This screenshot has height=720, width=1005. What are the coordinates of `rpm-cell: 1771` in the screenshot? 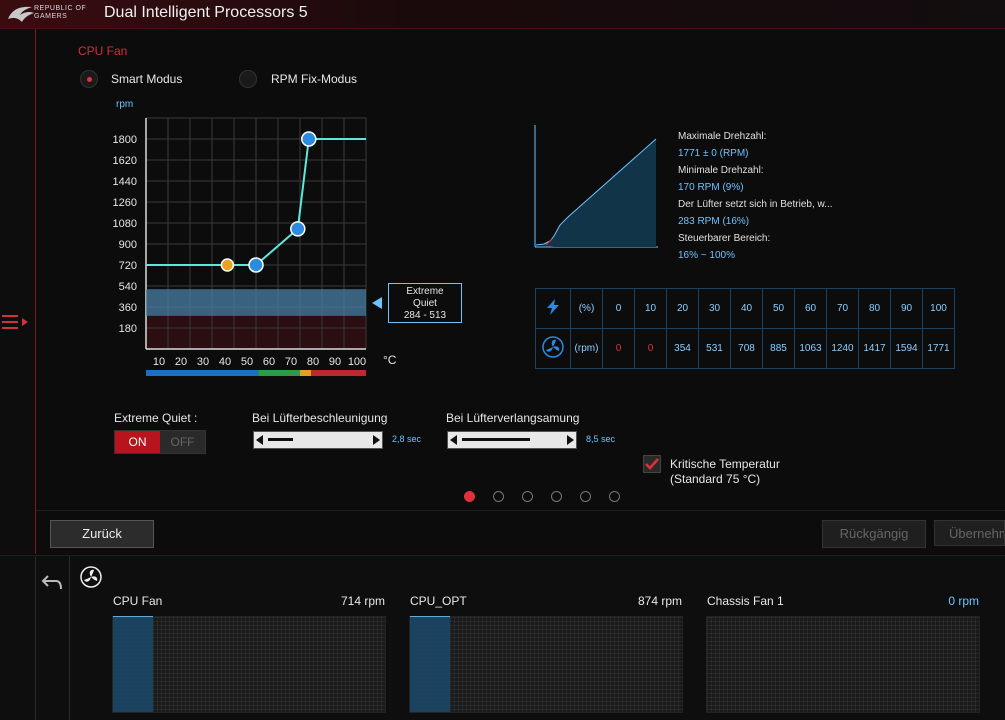 It's located at (938, 348).